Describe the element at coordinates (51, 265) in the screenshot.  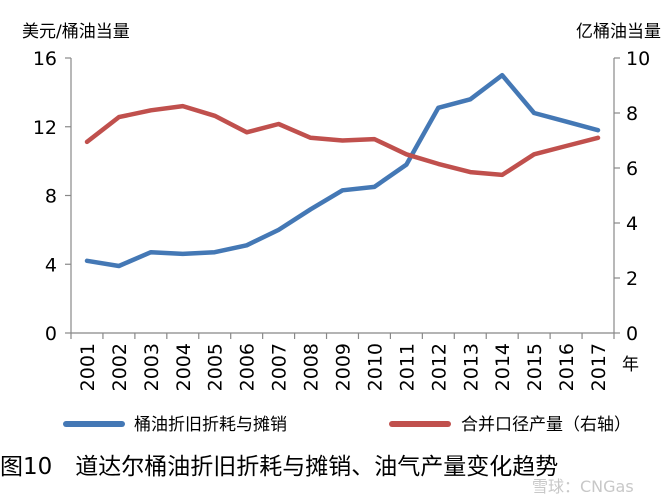
I see `left-tick-label: 4` at that location.